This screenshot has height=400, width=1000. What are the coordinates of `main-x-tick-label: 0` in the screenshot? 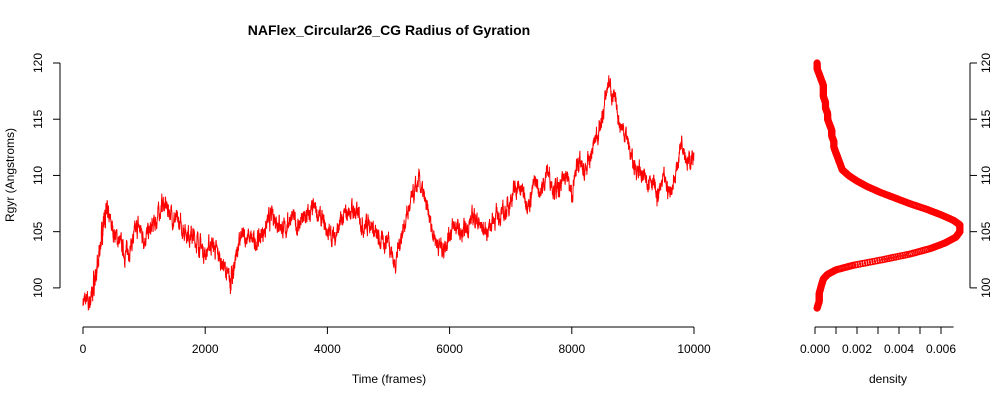 It's located at (83, 349).